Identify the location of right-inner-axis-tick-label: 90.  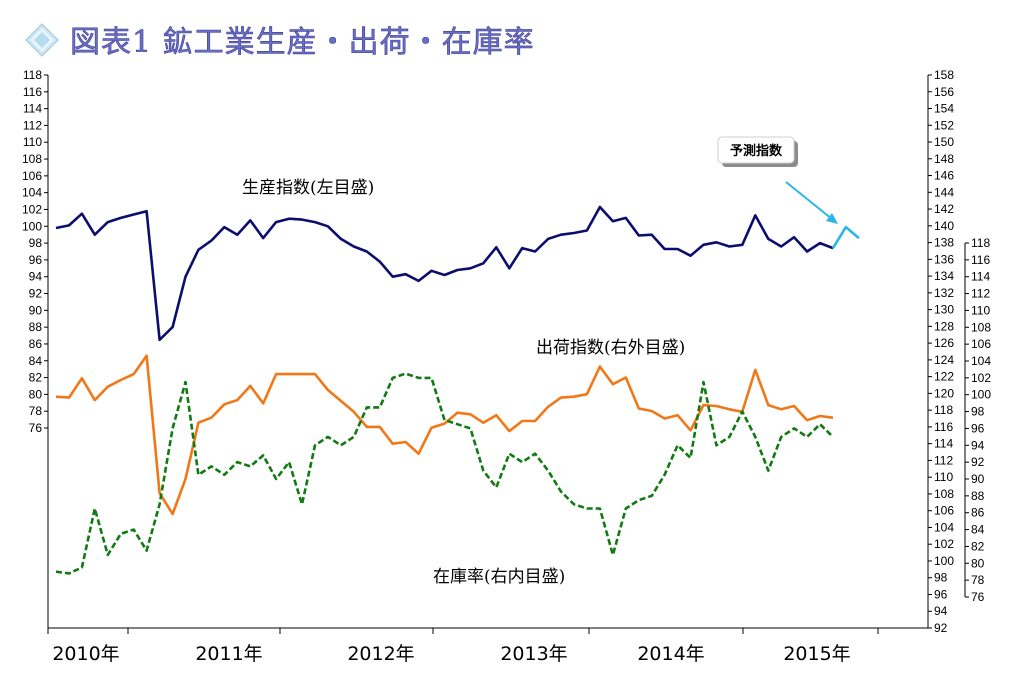
(978, 479).